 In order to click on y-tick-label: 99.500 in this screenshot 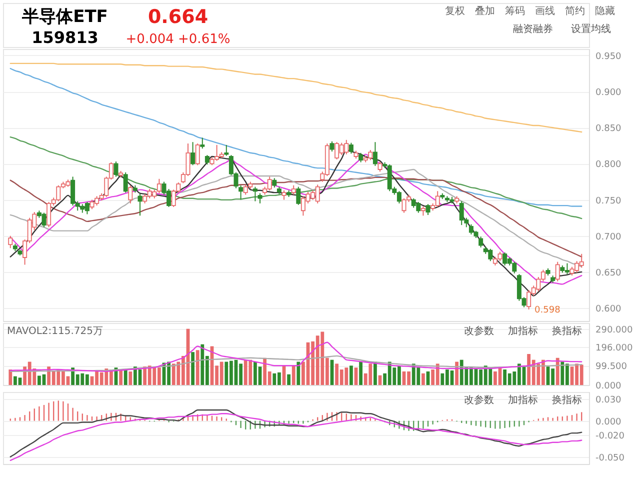, I will do `click(612, 367)`.